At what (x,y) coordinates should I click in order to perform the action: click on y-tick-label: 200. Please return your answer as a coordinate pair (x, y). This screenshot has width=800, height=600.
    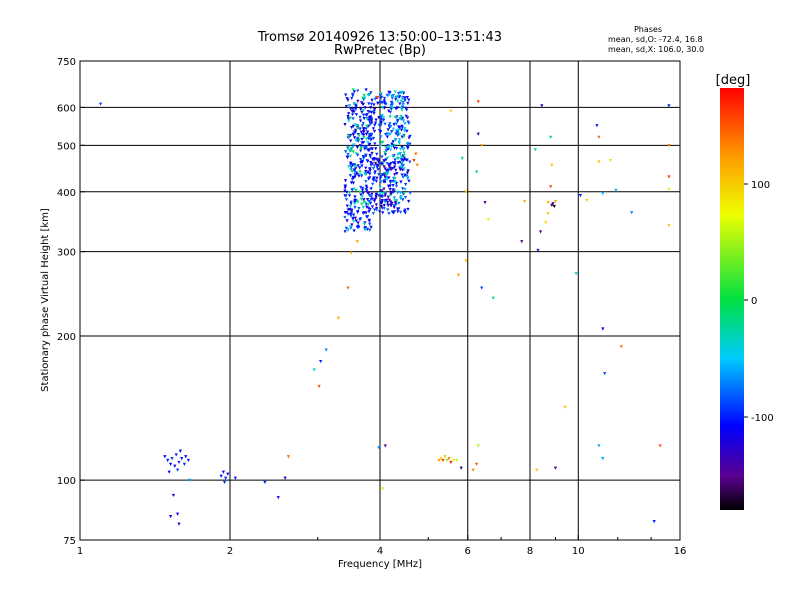
    Looking at the image, I should click on (66, 337).